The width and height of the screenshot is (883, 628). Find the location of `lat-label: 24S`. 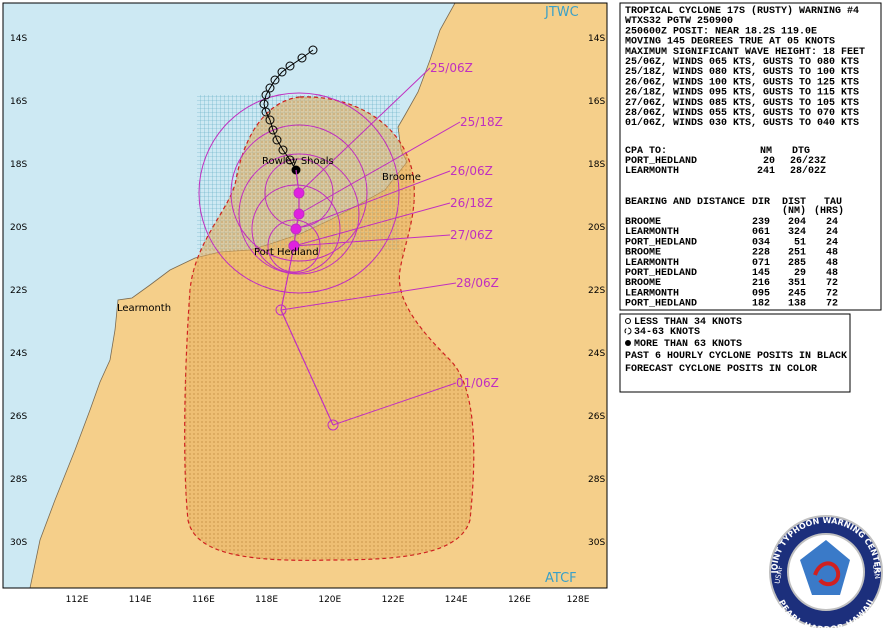

lat-label: 24S is located at coordinates (18, 354).